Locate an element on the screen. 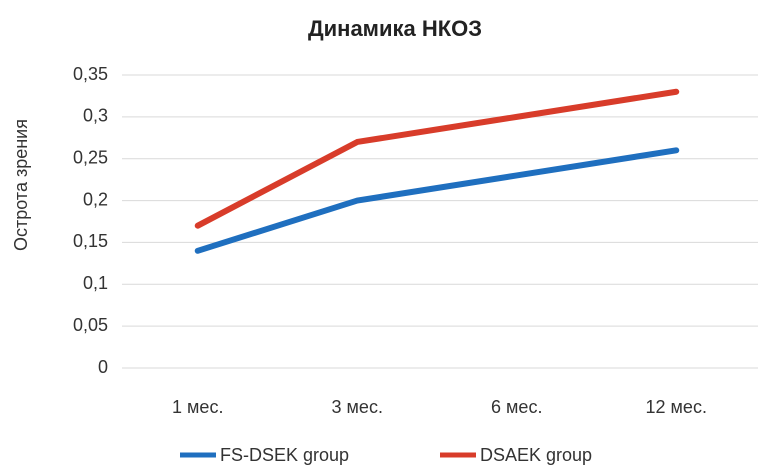  y-tick-label: 0,1 is located at coordinates (95, 283).